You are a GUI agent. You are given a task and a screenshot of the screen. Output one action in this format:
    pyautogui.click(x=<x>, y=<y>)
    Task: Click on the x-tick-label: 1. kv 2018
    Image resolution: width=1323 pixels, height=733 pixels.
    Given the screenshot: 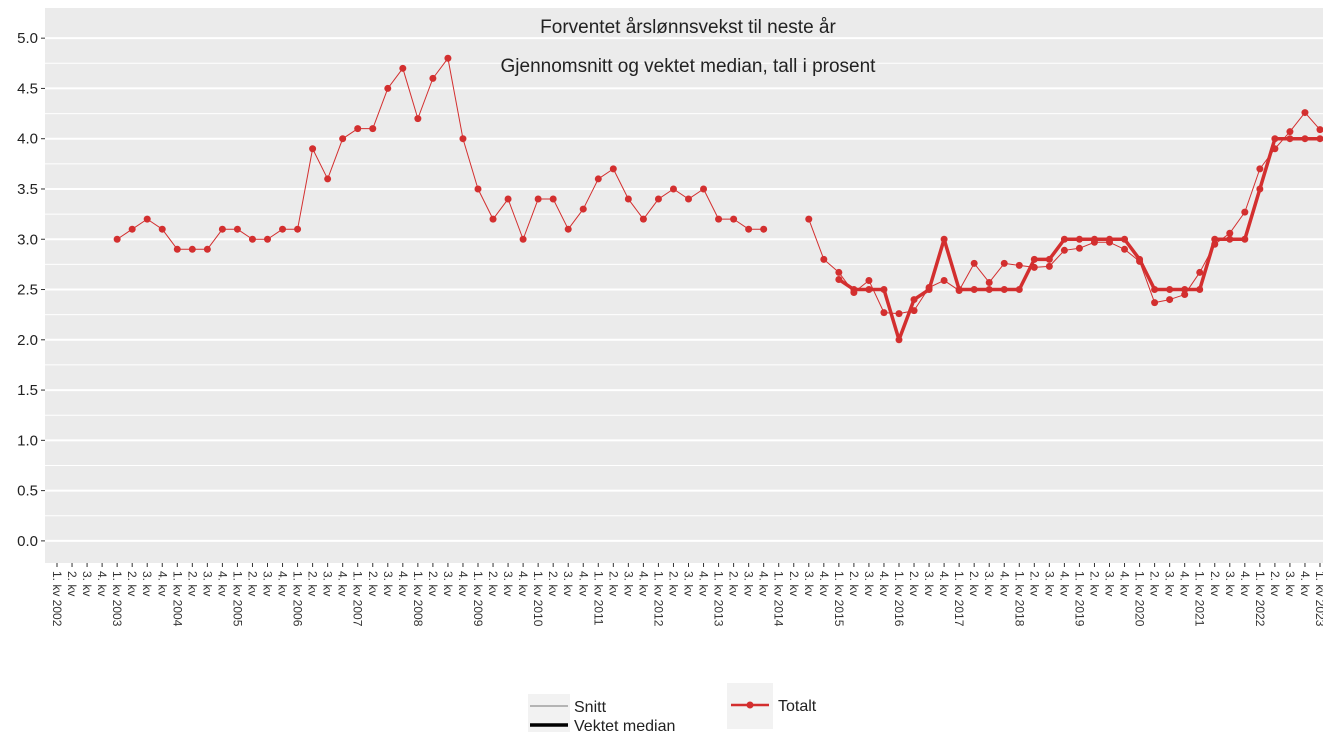 What is the action you would take?
    pyautogui.click(x=1019, y=599)
    